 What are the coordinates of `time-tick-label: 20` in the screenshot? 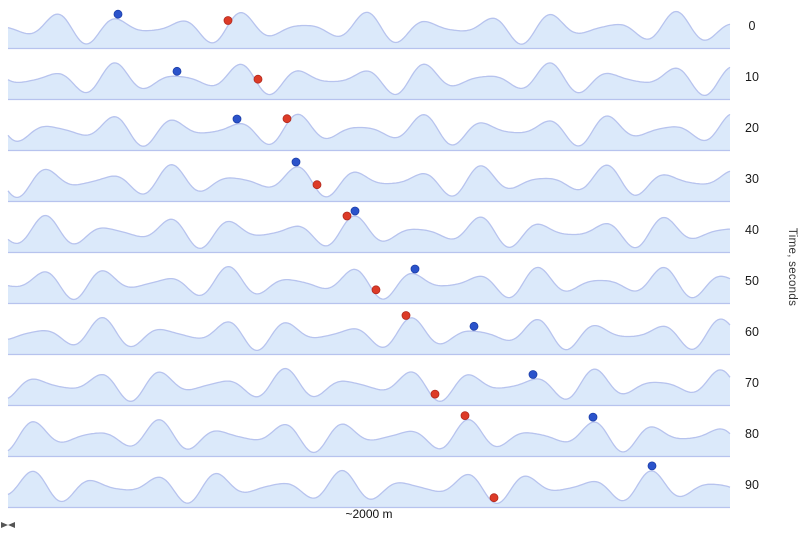 It's located at (752, 128).